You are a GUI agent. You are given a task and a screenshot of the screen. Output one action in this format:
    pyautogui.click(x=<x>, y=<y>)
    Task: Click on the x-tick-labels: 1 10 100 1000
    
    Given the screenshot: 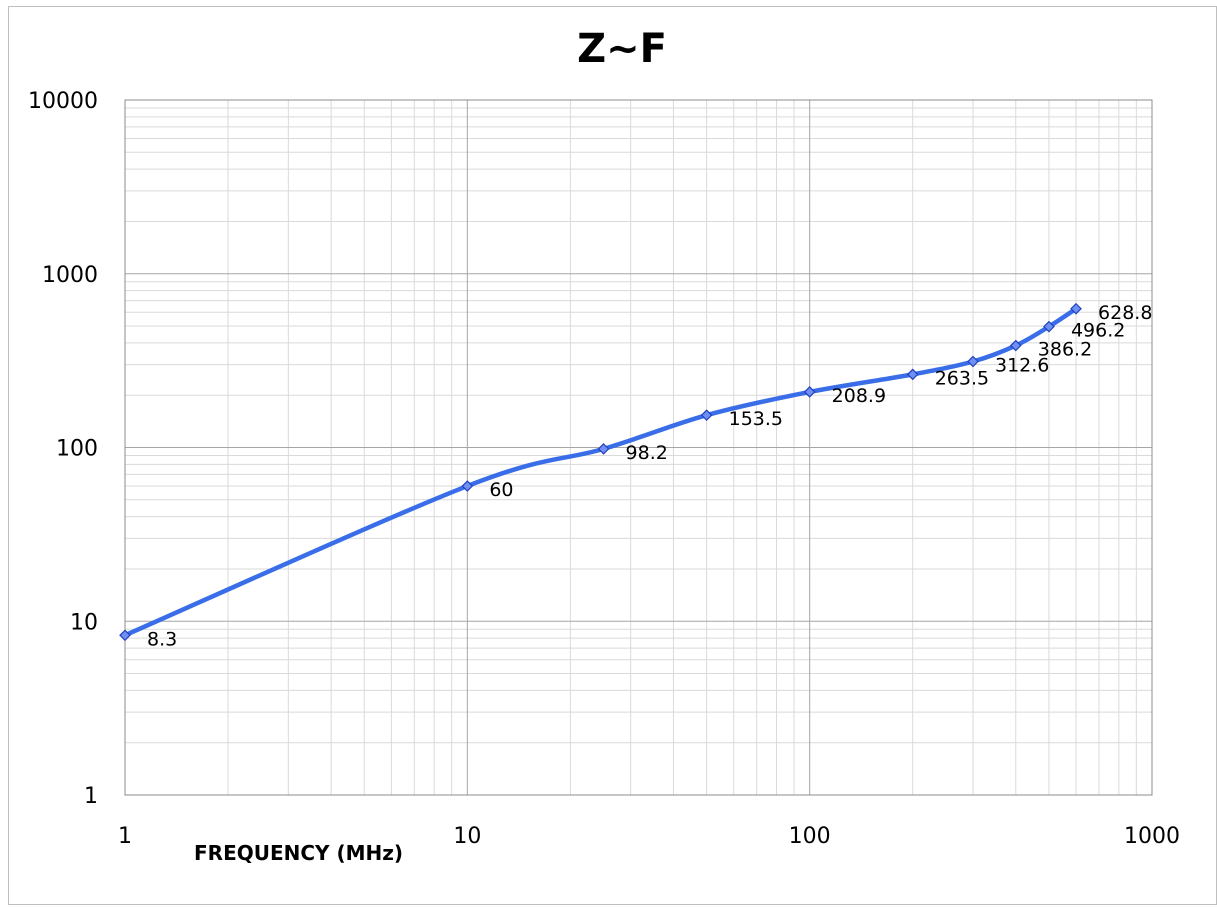 What is the action you would take?
    pyautogui.click(x=649, y=836)
    